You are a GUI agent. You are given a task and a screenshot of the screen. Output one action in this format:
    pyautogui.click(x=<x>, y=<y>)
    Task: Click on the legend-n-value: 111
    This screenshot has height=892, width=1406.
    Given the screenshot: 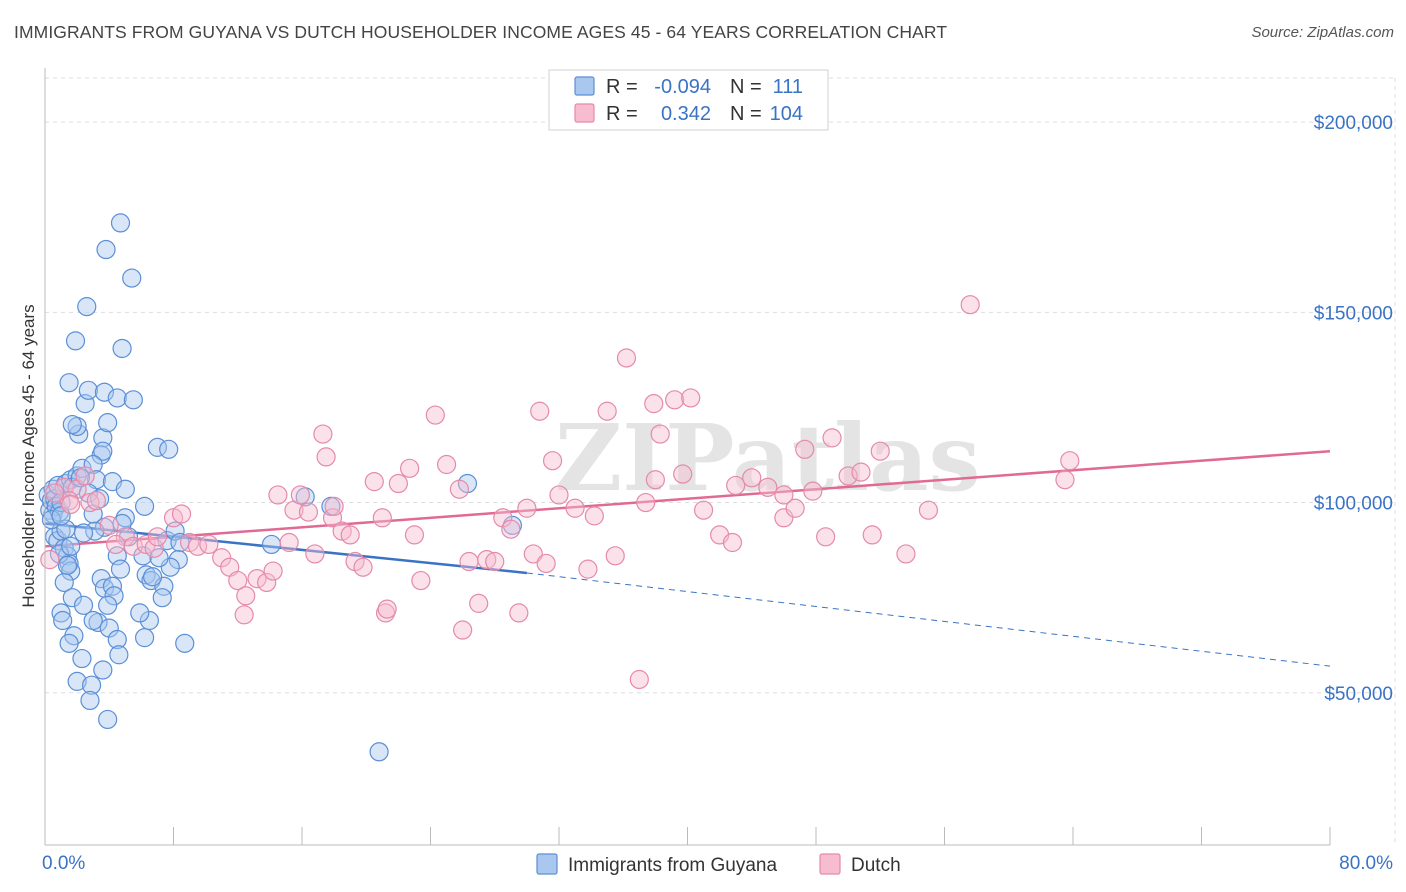 What is the action you would take?
    pyautogui.click(x=788, y=87)
    